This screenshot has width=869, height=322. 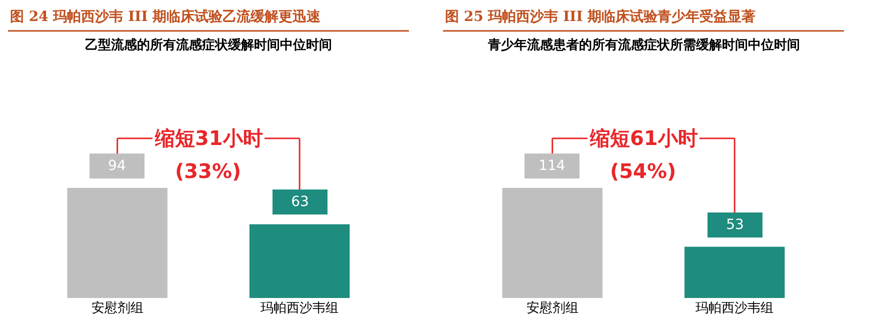 I want to click on chart-subtitle: 乙型流感的所有流感症状缓解时间中位时间, so click(x=208, y=45).